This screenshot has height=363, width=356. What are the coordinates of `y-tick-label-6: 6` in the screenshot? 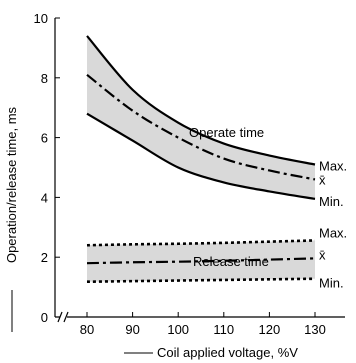 It's located at (44, 138).